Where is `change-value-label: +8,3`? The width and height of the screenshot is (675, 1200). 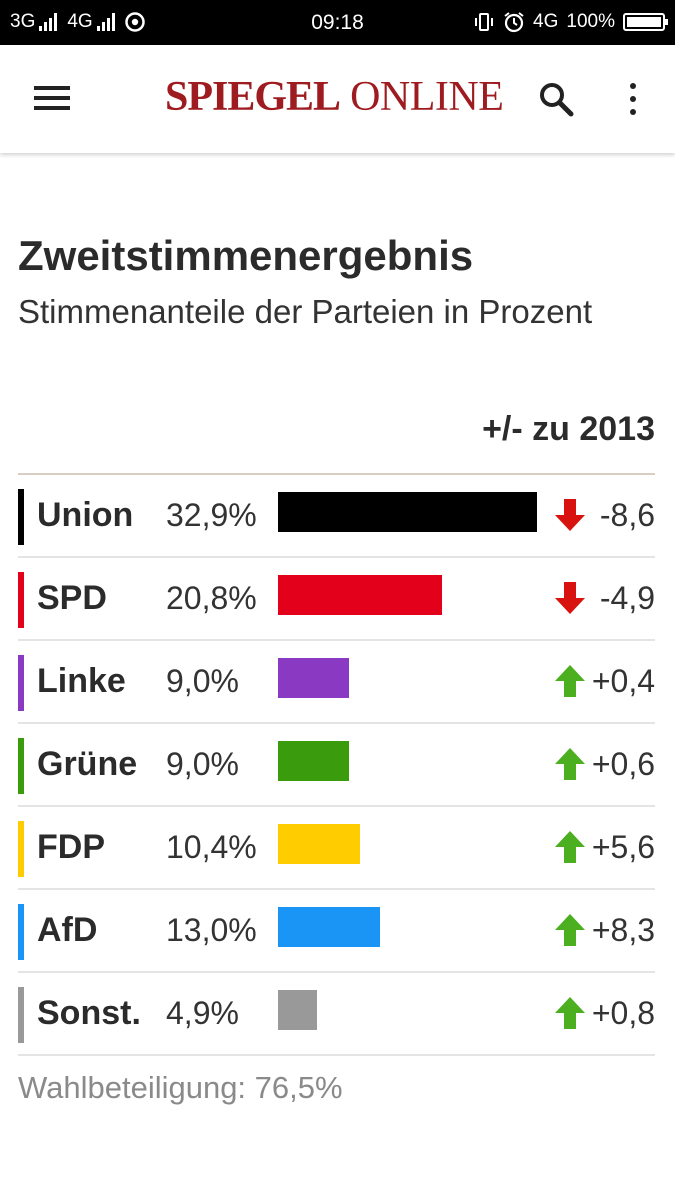
change-value-label: +8,3 is located at coordinates (623, 930).